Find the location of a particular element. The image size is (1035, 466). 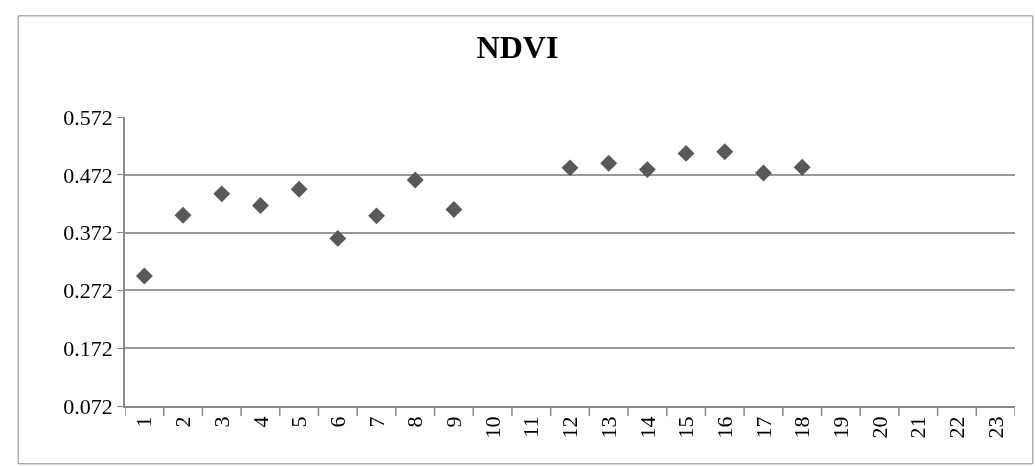

y-tick-label: 0.072 is located at coordinates (88, 406).